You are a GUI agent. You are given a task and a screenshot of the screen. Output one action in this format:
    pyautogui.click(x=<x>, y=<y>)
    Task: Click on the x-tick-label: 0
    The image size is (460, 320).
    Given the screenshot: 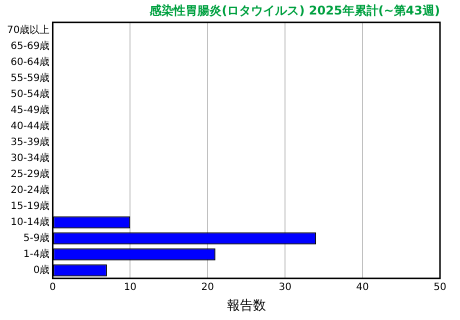 What is the action you would take?
    pyautogui.click(x=53, y=287)
    